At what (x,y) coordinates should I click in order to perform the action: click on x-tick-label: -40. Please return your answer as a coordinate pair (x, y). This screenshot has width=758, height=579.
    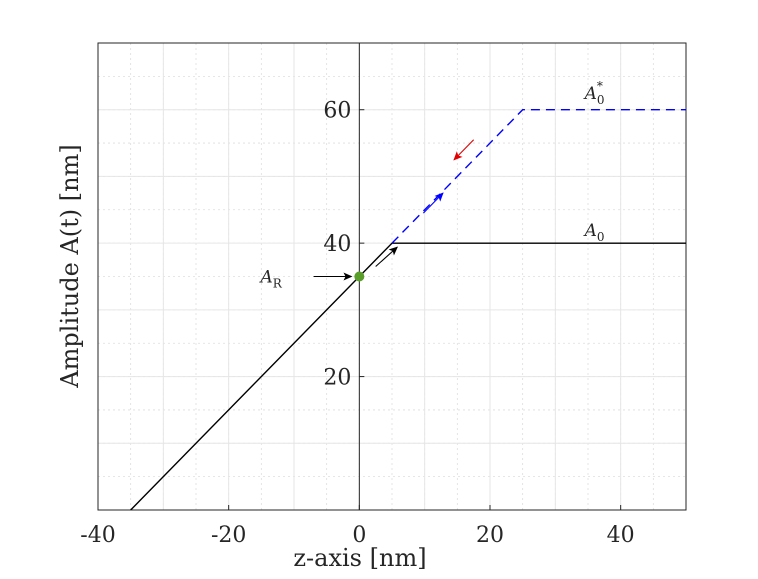
    Looking at the image, I should click on (97, 535).